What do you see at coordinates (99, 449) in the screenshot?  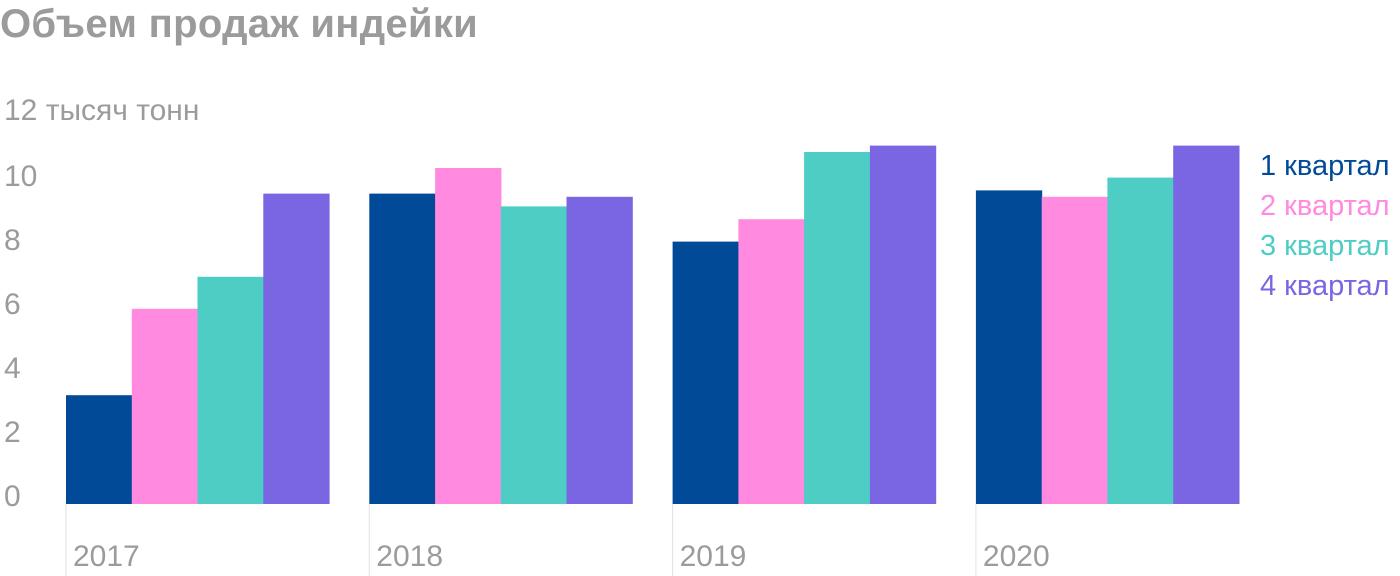 I see `bar-2017-q1` at bounding box center [99, 449].